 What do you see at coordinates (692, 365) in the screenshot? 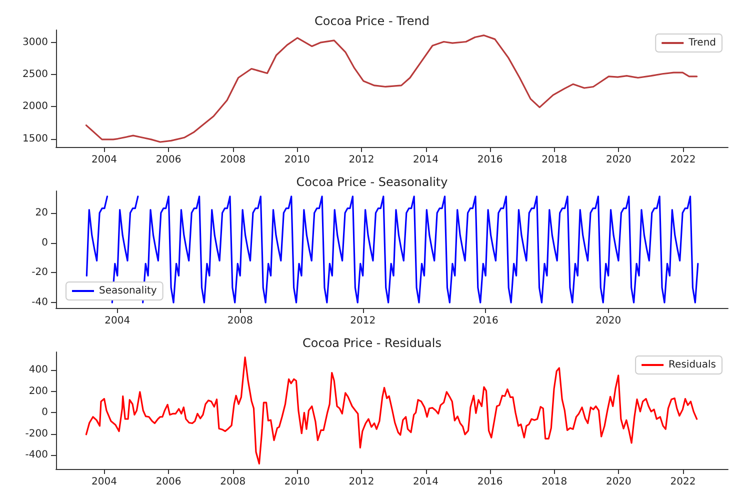
I see `legend-label: Residuals` at bounding box center [692, 365].